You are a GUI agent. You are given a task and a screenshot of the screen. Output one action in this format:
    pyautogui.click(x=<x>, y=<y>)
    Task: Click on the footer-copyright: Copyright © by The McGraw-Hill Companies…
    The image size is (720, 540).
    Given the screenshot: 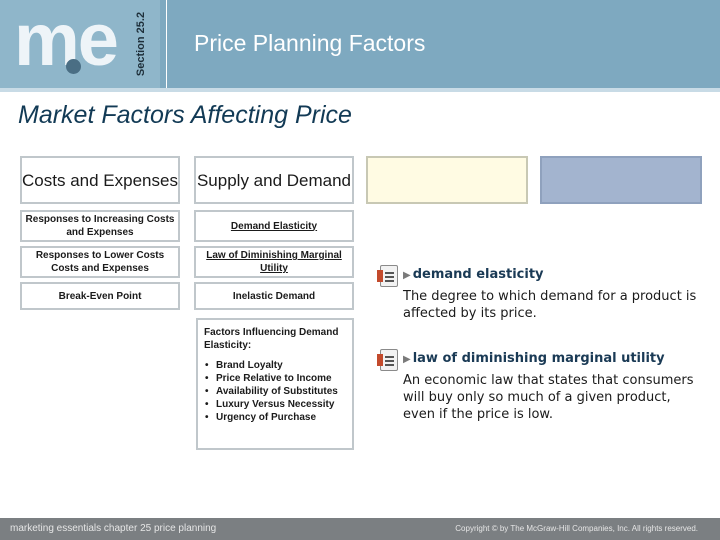 What is the action you would take?
    pyautogui.click(x=576, y=528)
    